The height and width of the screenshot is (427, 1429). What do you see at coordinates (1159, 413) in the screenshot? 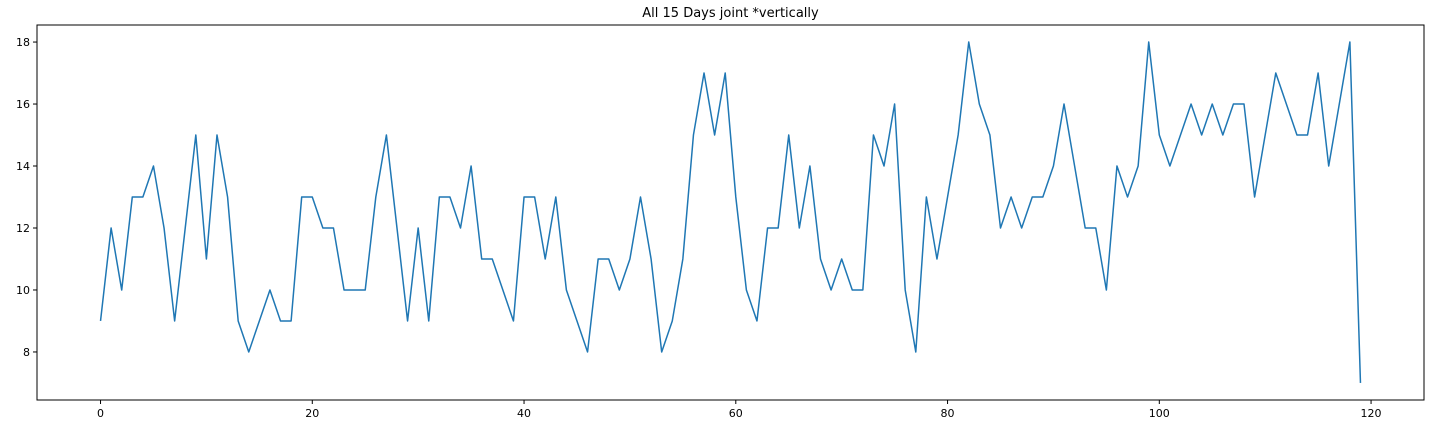
I see `x-tick-label: 100` at bounding box center [1159, 413].